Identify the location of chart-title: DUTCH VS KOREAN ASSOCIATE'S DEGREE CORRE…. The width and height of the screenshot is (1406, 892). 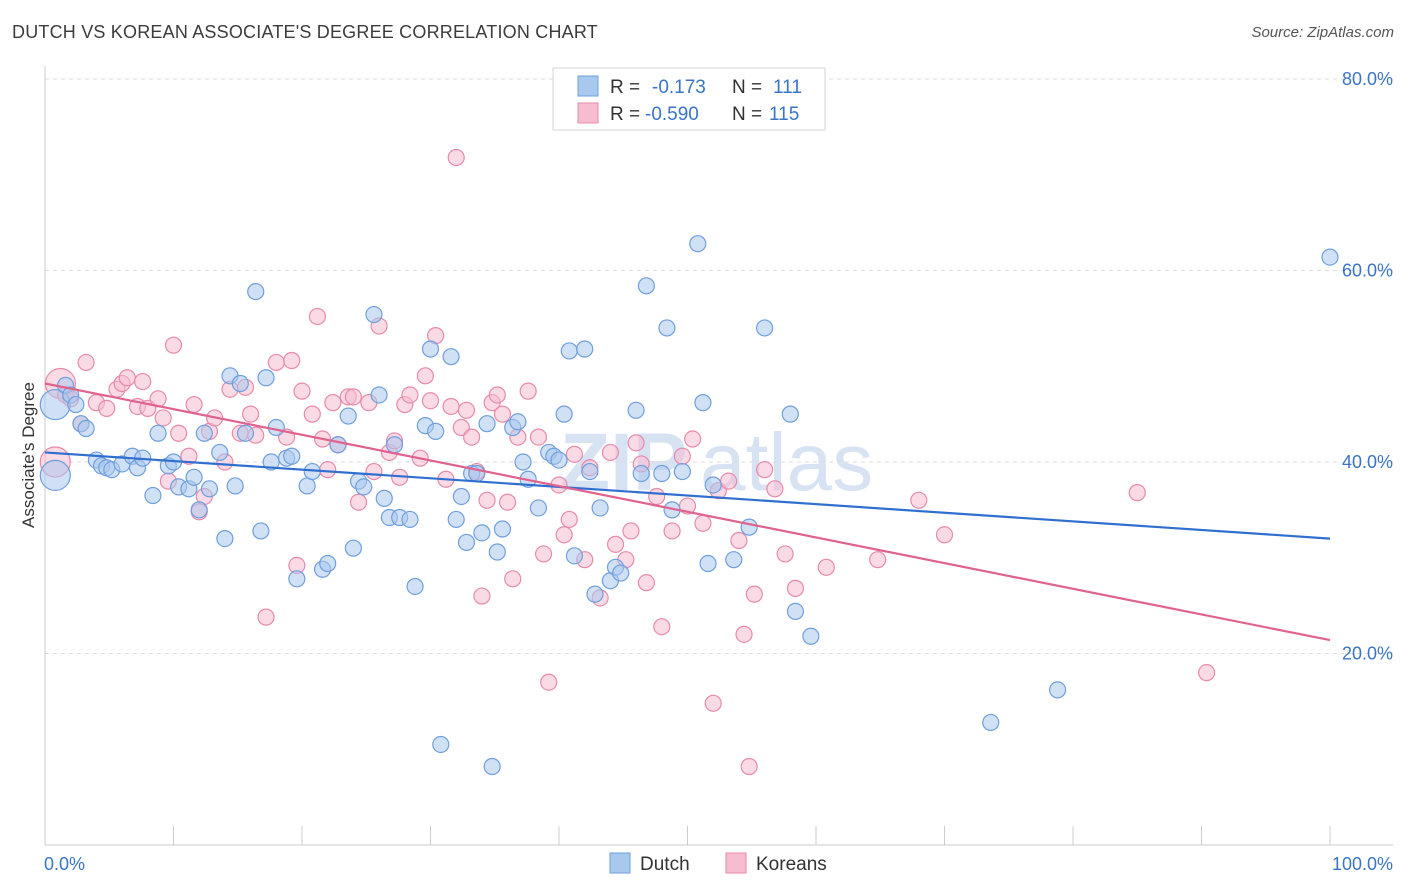
(305, 32).